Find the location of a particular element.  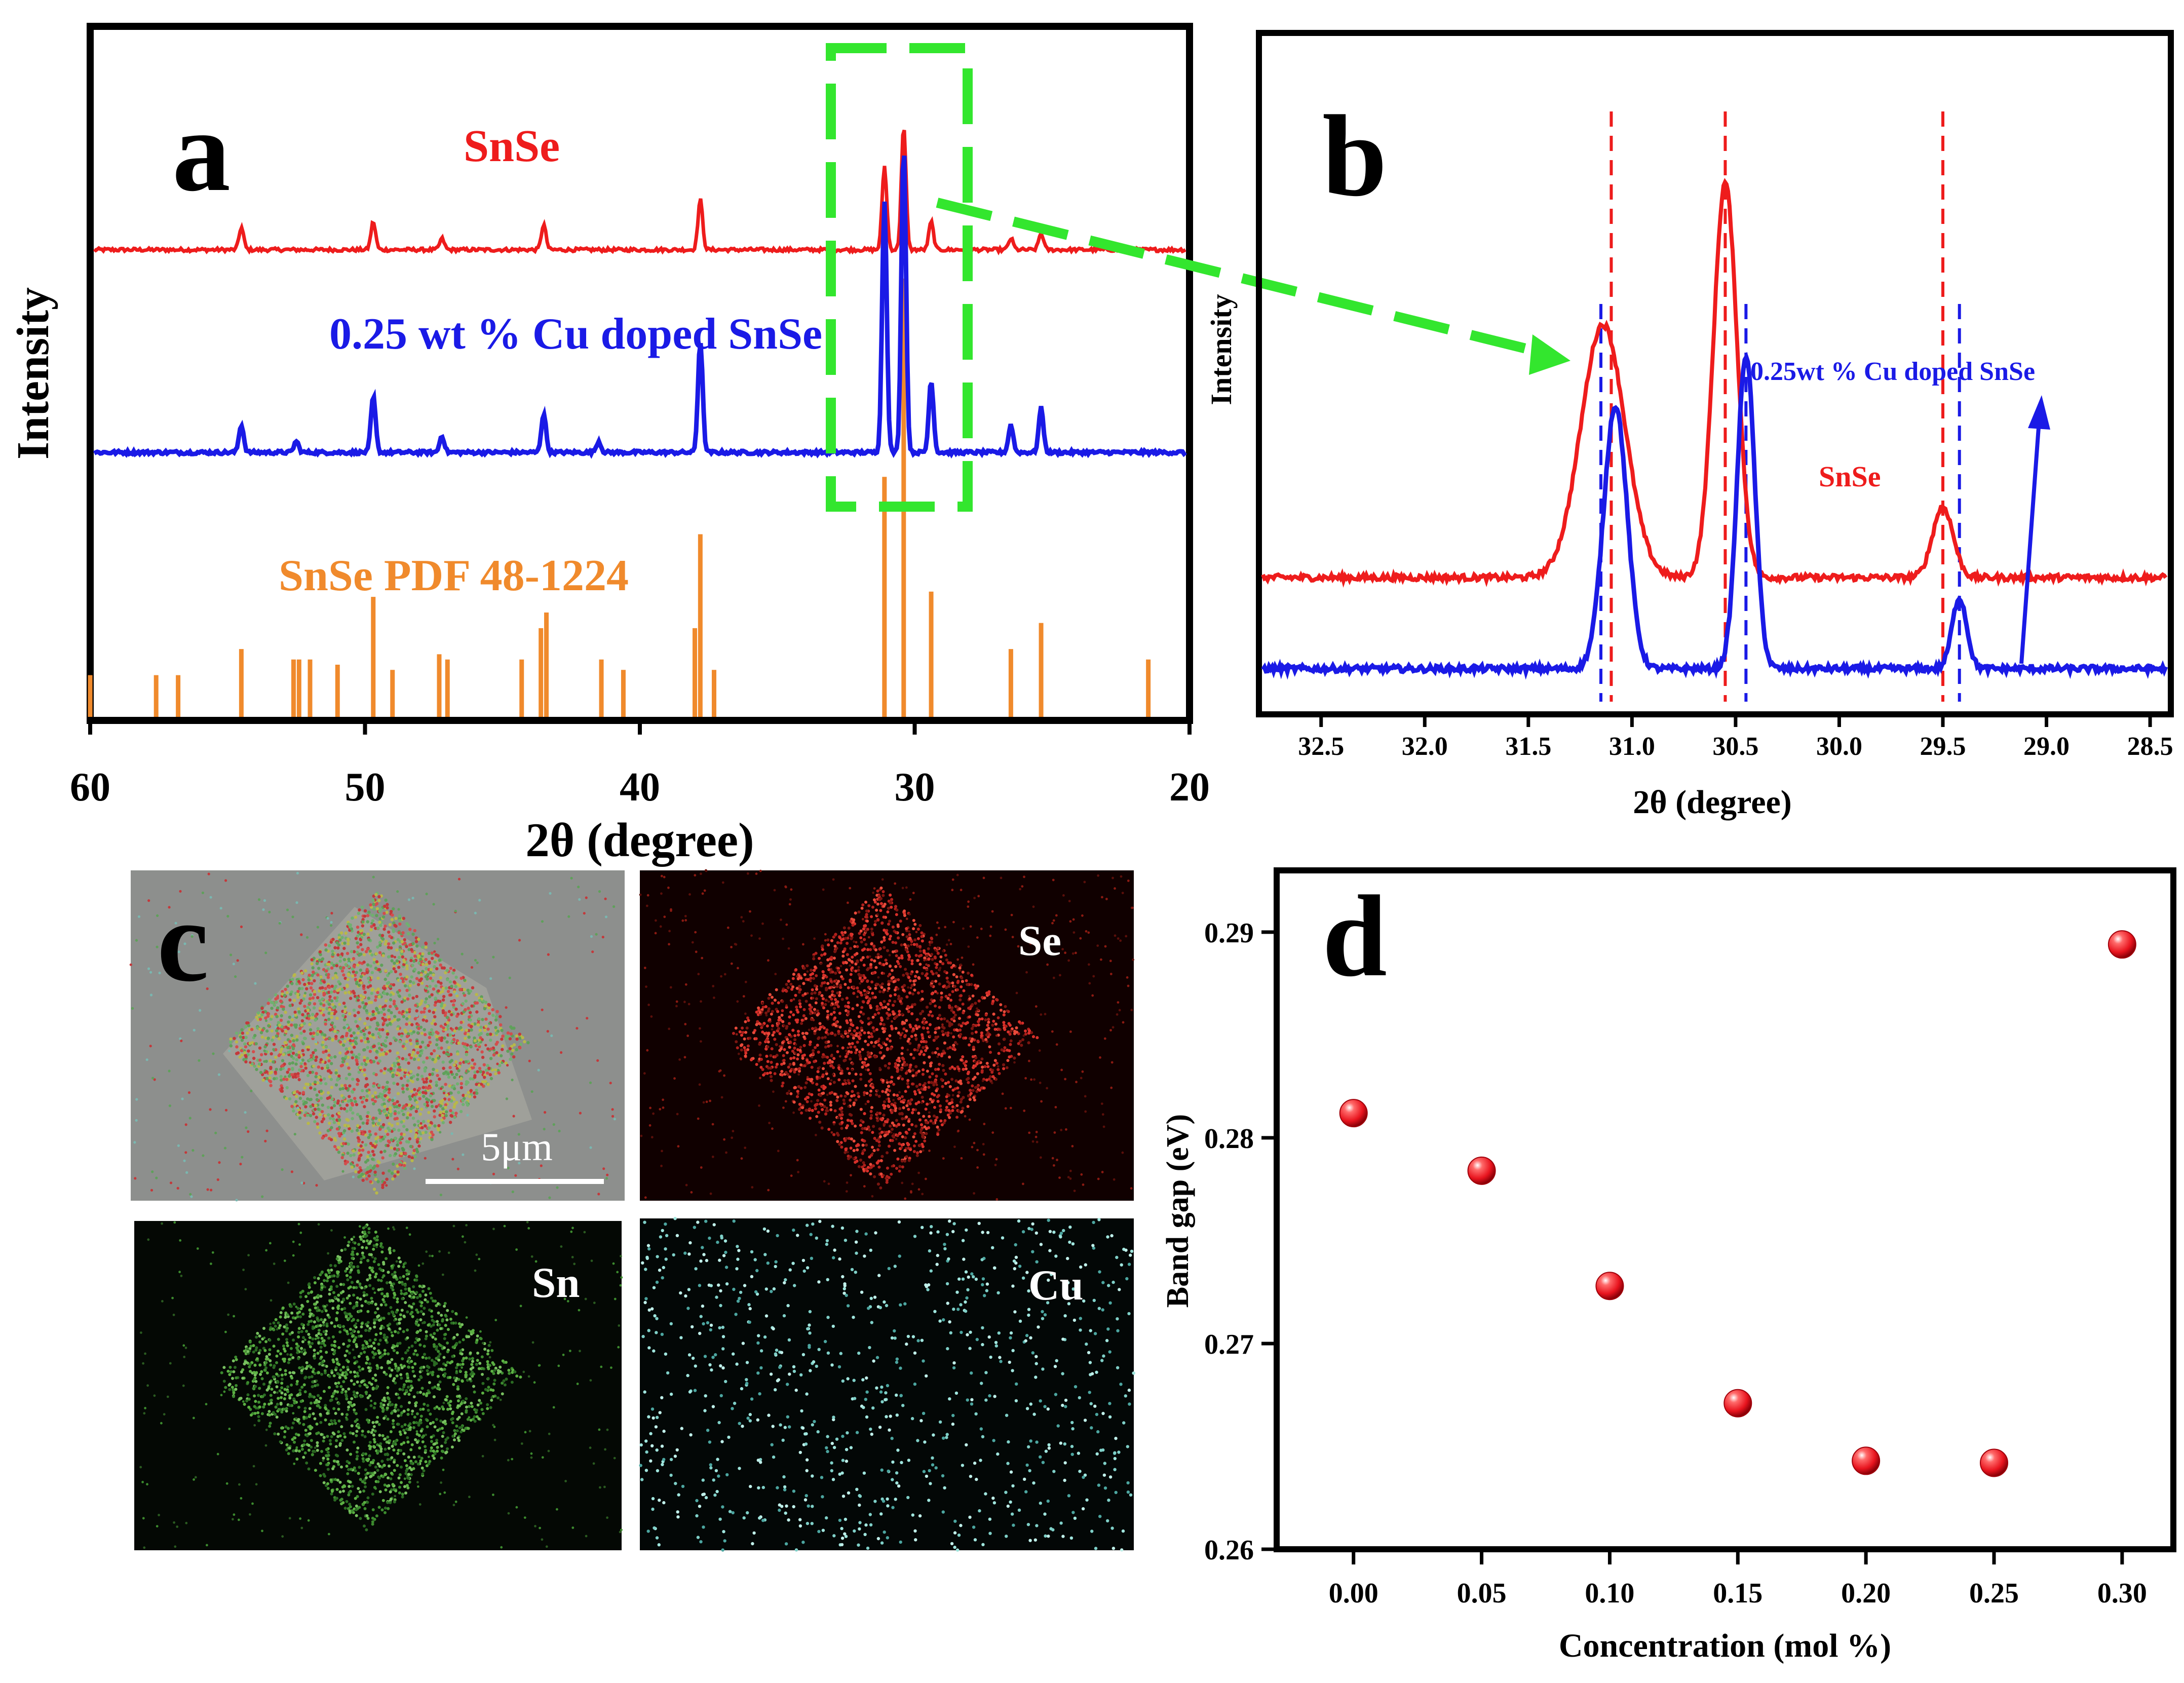

panel-b-x-ticks: 32.5 32.0 31.5 31.0 30.5 30.0 29.5 29.0 28.5 is located at coordinates (1735, 736).